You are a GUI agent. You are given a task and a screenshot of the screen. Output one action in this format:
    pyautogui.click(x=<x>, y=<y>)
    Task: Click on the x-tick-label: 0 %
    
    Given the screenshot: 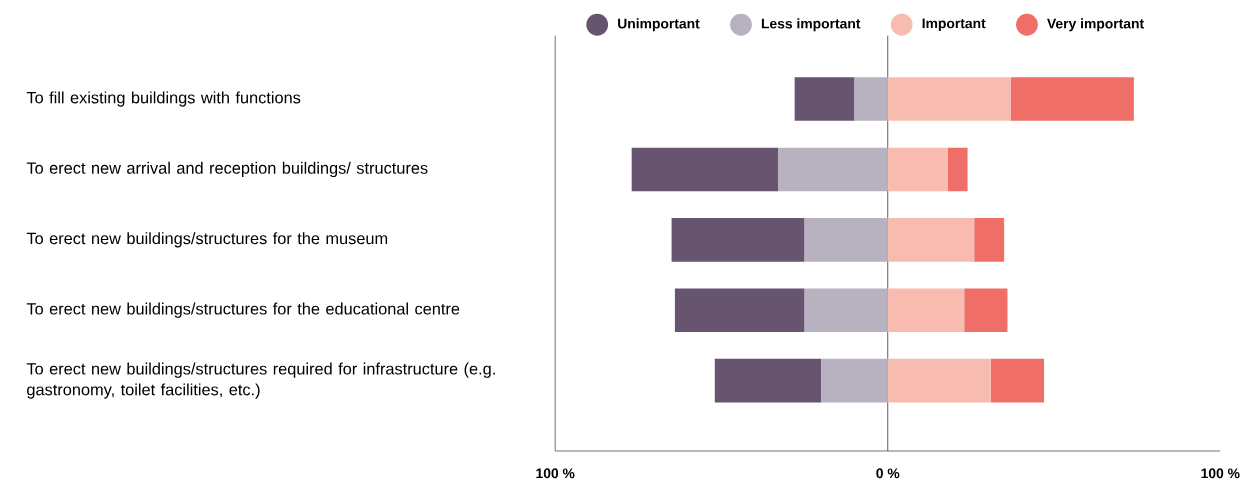 What is the action you would take?
    pyautogui.click(x=888, y=473)
    